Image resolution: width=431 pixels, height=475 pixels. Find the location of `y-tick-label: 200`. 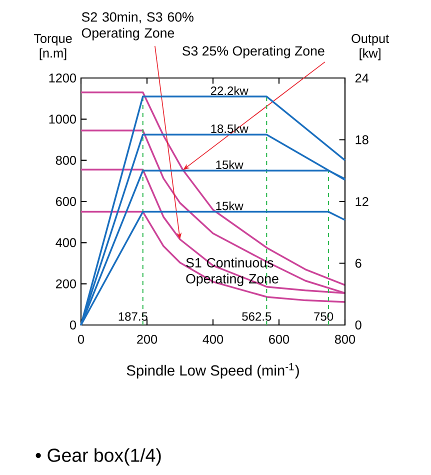

y-tick-label: 200 is located at coordinates (66, 283).